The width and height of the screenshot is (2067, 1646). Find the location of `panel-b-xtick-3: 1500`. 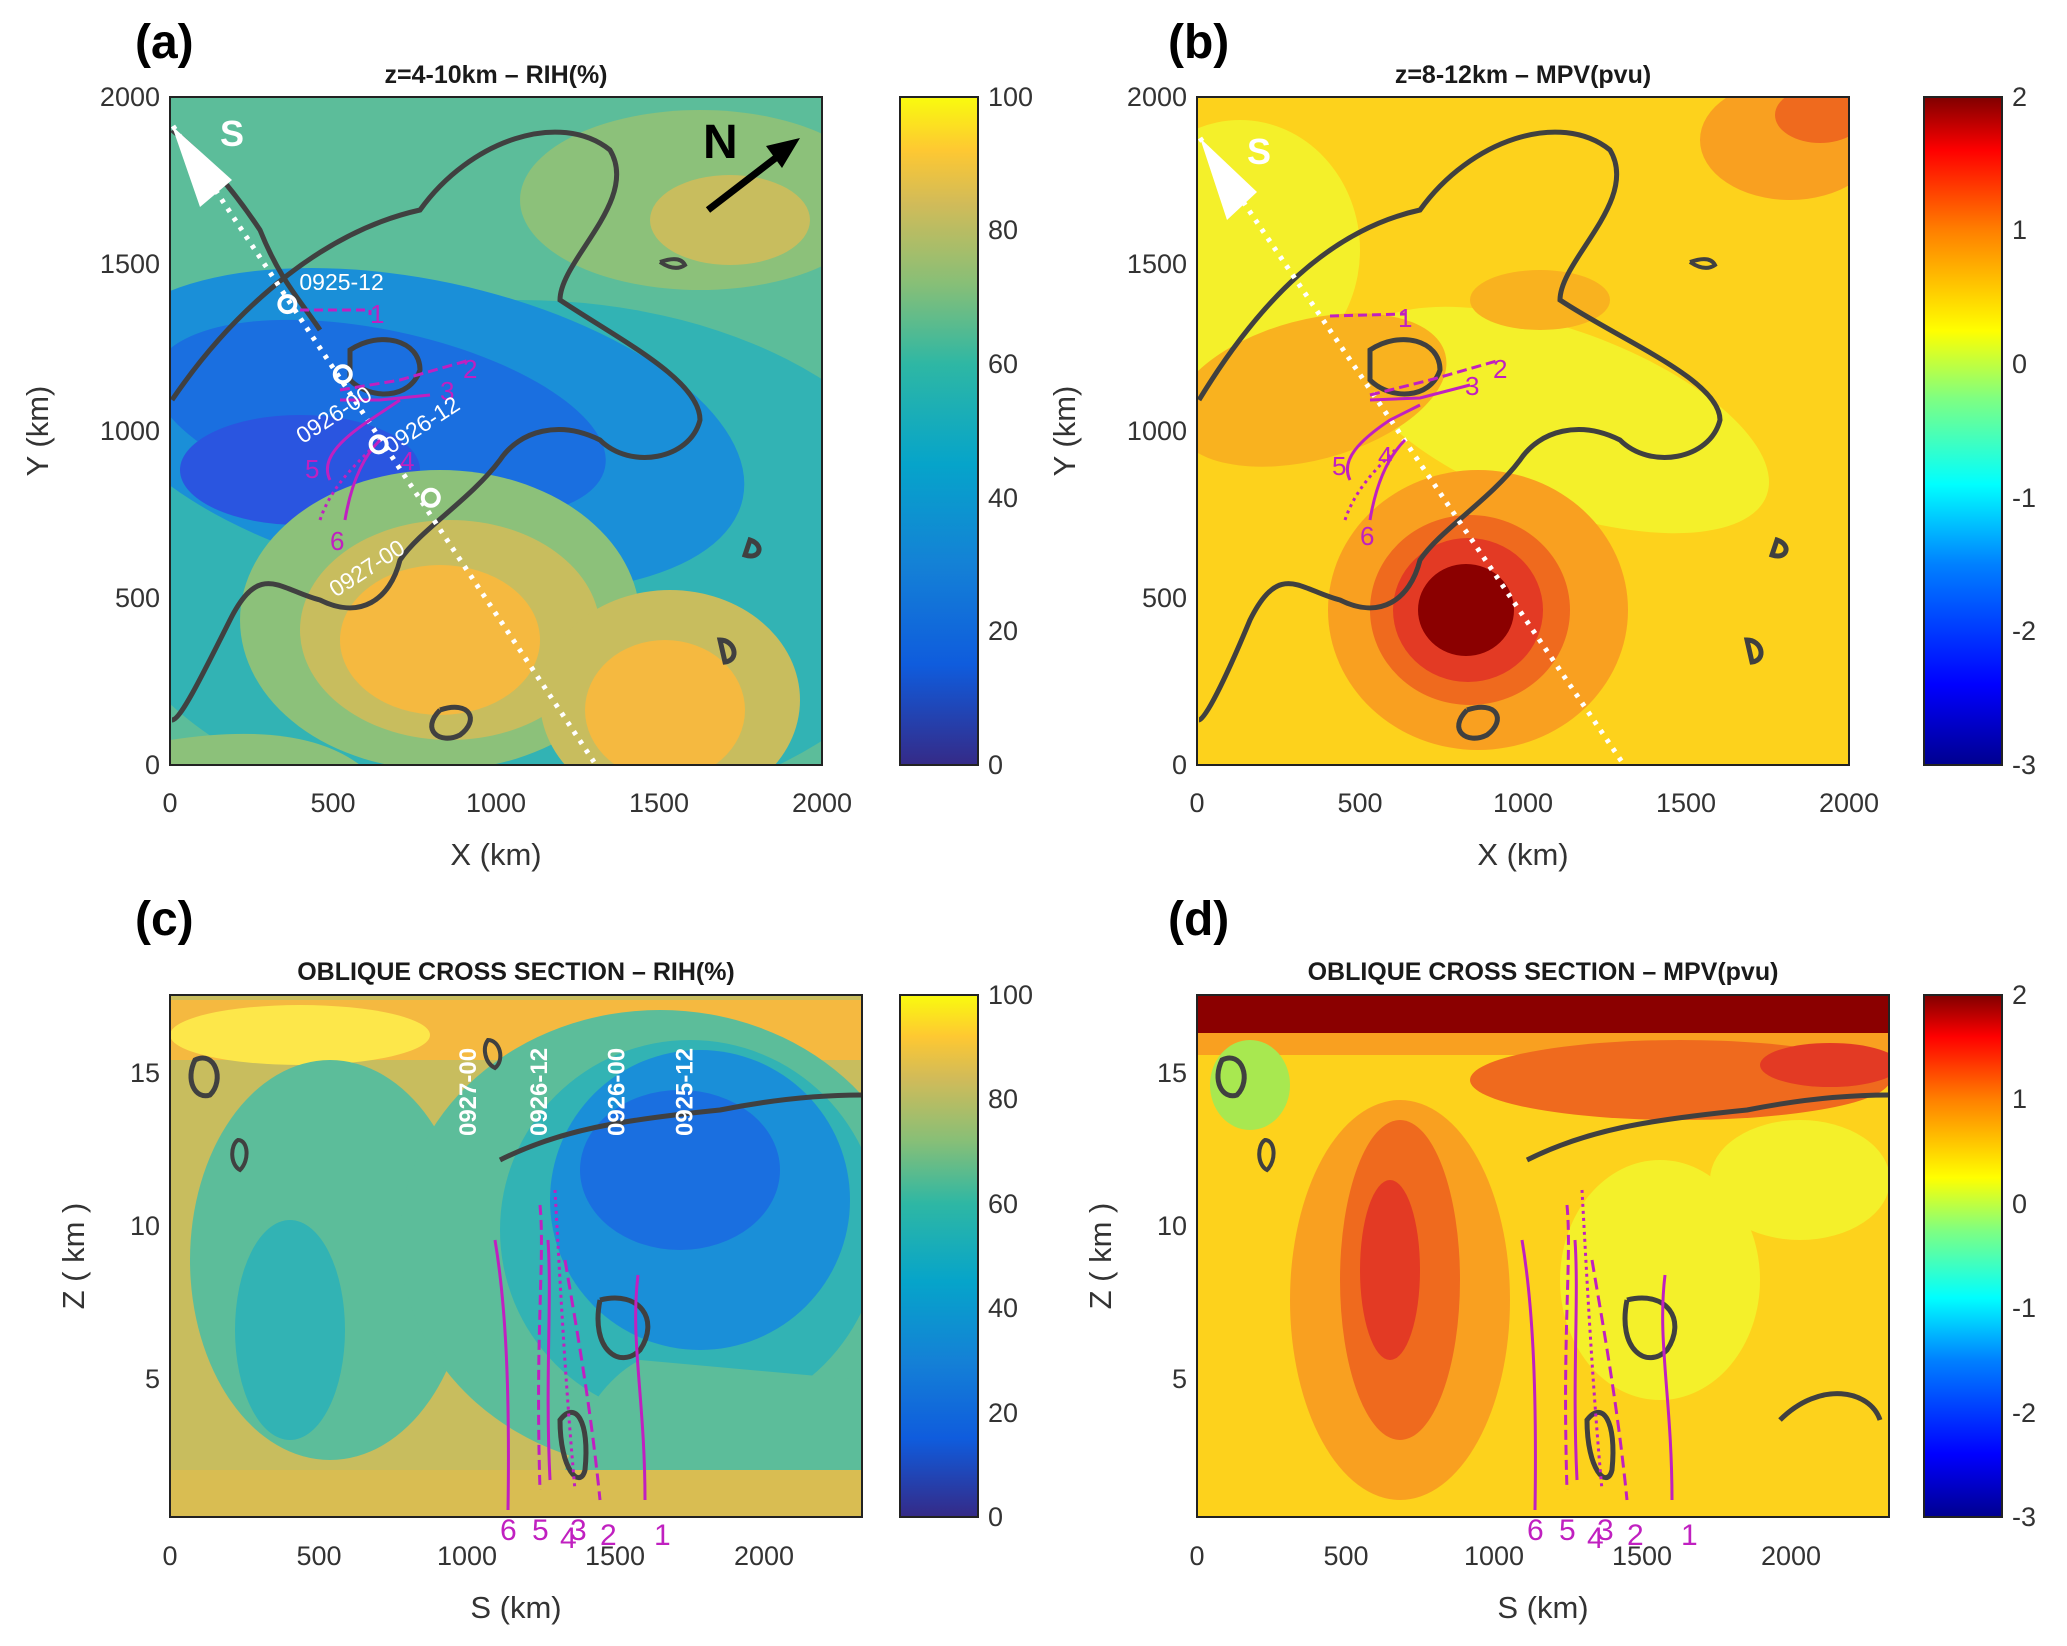

panel-b-xtick-3: 1500 is located at coordinates (1686, 803).